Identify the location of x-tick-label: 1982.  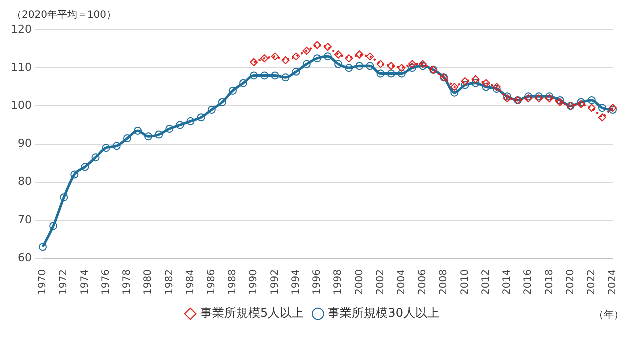
(170, 283).